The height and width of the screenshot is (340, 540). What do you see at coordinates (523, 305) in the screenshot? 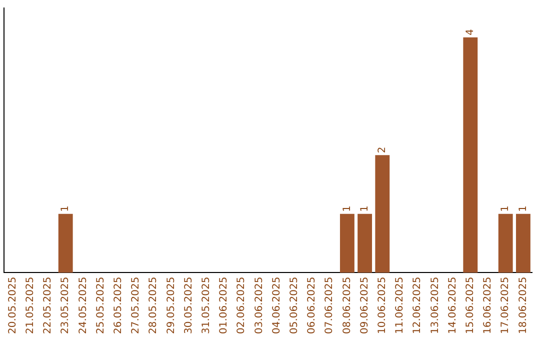
I see `x-tick-label: 18.06.2025` at bounding box center [523, 305].